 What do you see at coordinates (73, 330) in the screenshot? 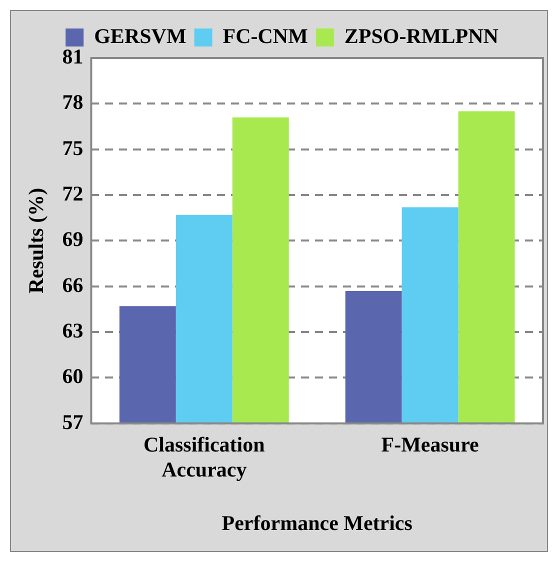
I see `y-tick-label: 63` at bounding box center [73, 330].